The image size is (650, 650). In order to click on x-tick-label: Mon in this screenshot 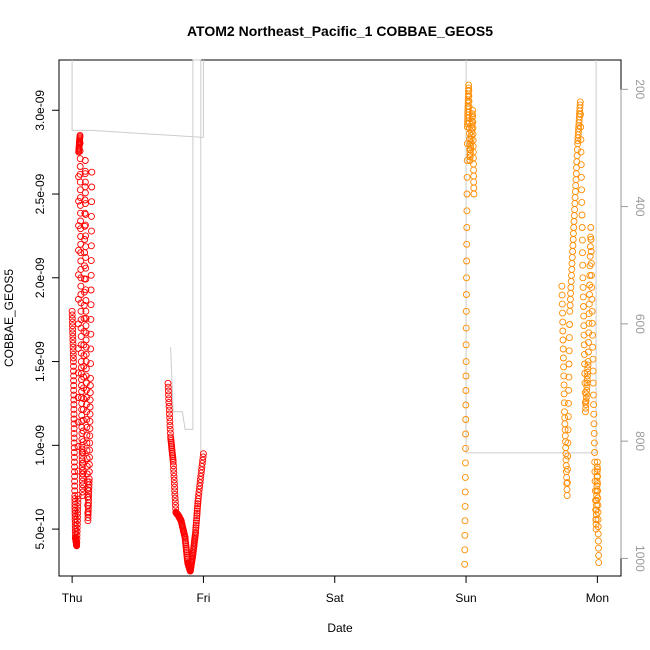, I will do `click(597, 598)`.